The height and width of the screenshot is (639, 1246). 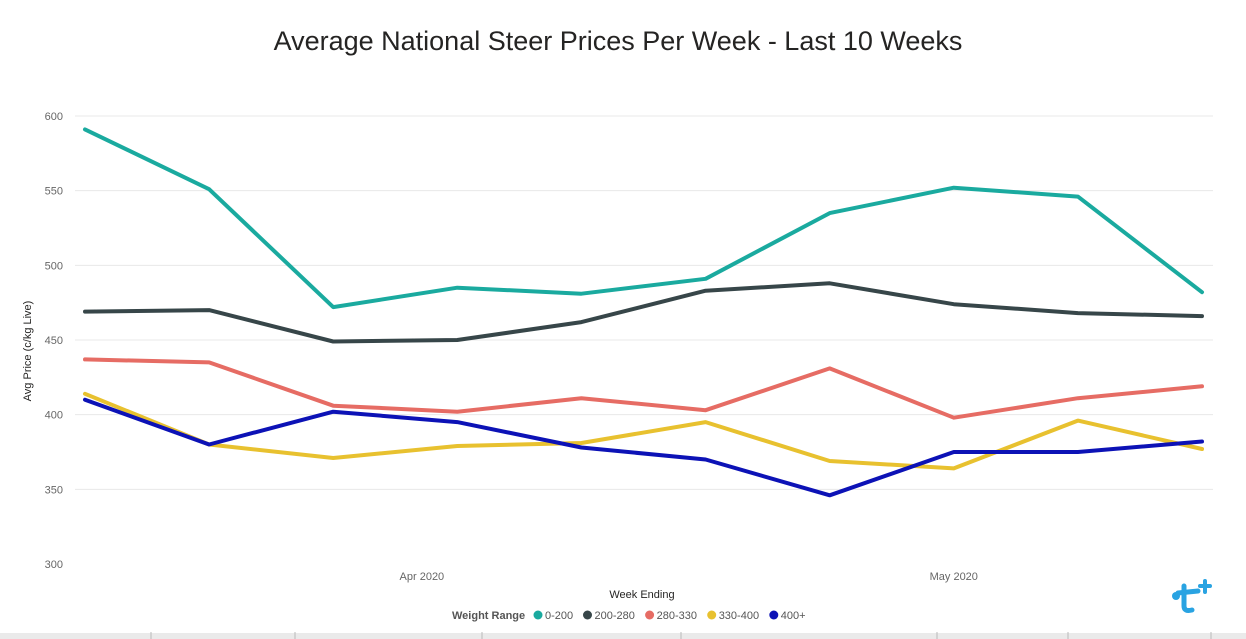 What do you see at coordinates (1192, 596) in the screenshot?
I see `brand-logo-icon` at bounding box center [1192, 596].